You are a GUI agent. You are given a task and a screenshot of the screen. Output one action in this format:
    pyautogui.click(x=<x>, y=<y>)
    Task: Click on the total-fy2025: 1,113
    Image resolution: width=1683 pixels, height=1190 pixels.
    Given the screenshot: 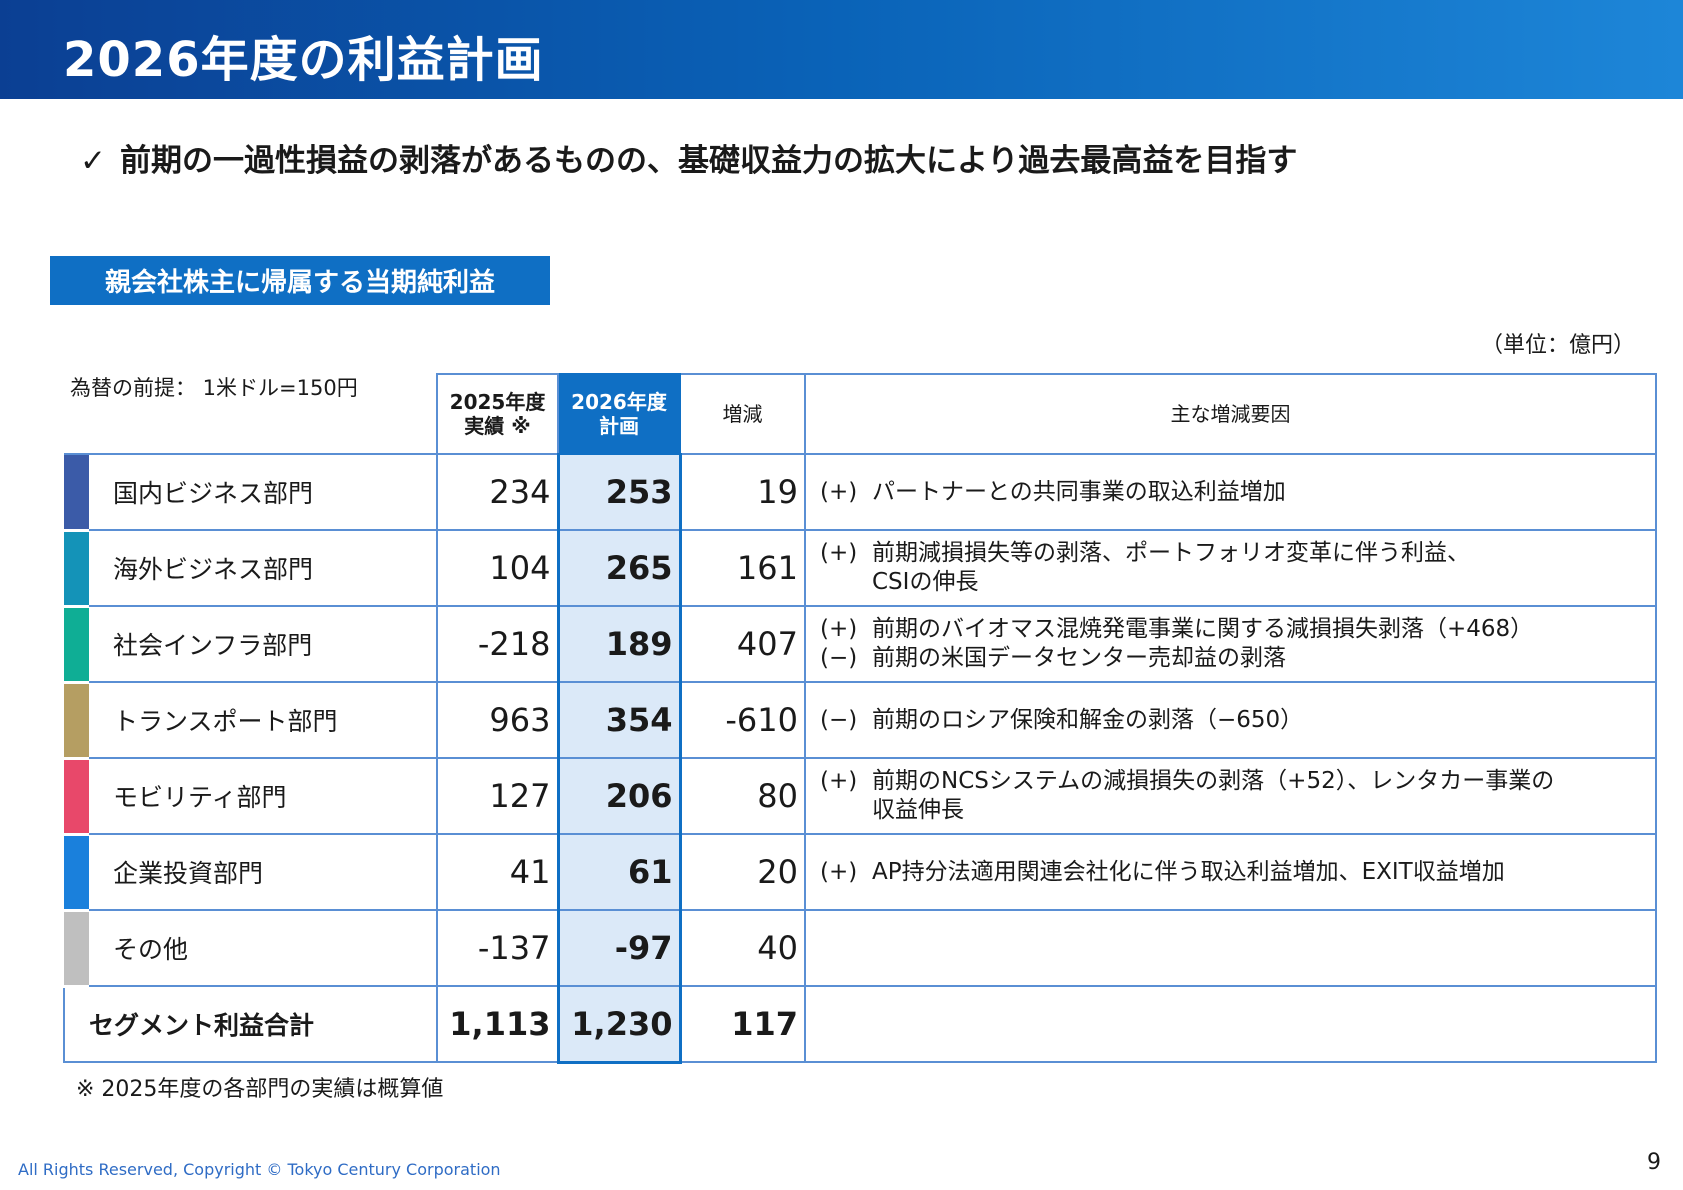 What is the action you would take?
    pyautogui.click(x=498, y=1024)
    